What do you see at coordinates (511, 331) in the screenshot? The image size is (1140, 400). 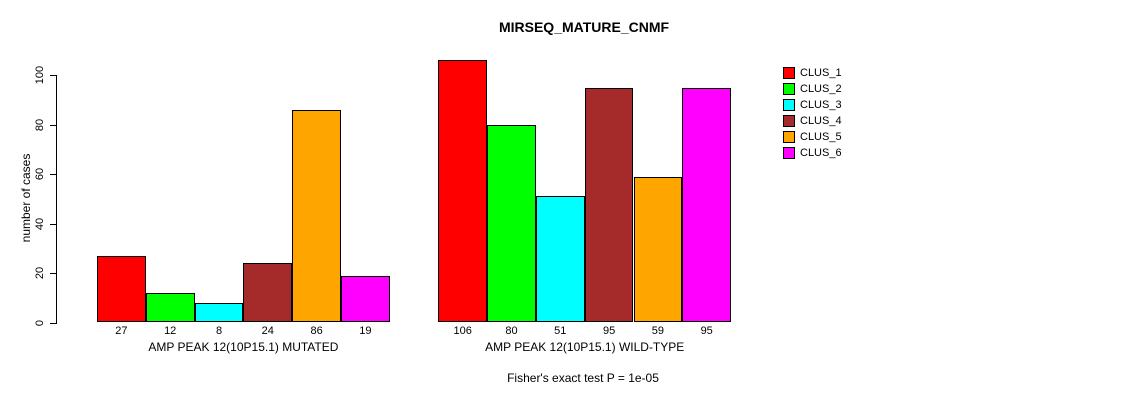 I see `bar-value-label: 80` at bounding box center [511, 331].